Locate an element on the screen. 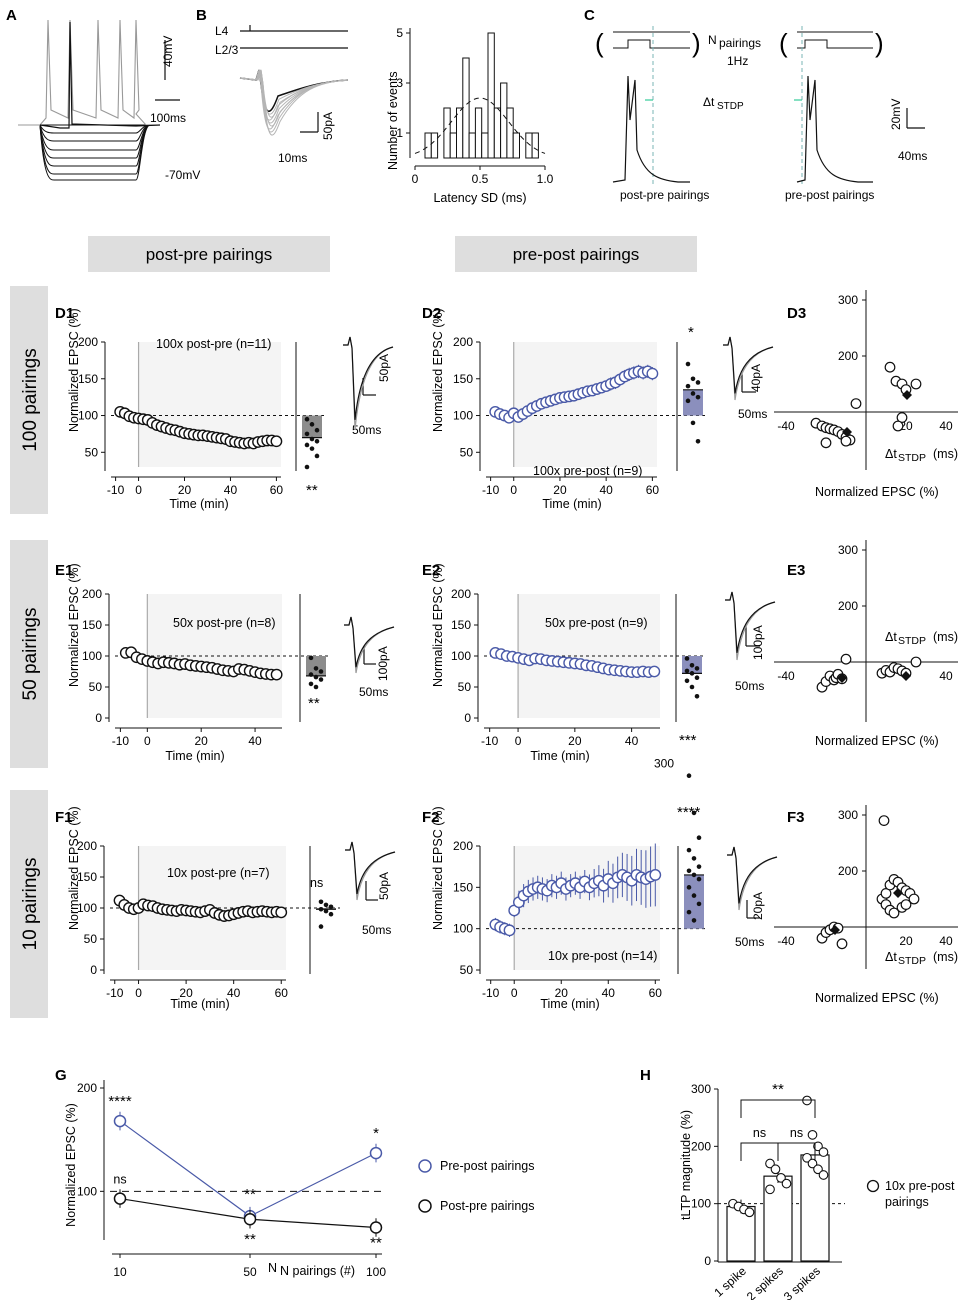 This screenshot has width=980, height=1300. d1-point is located at coordinates (276, 441).